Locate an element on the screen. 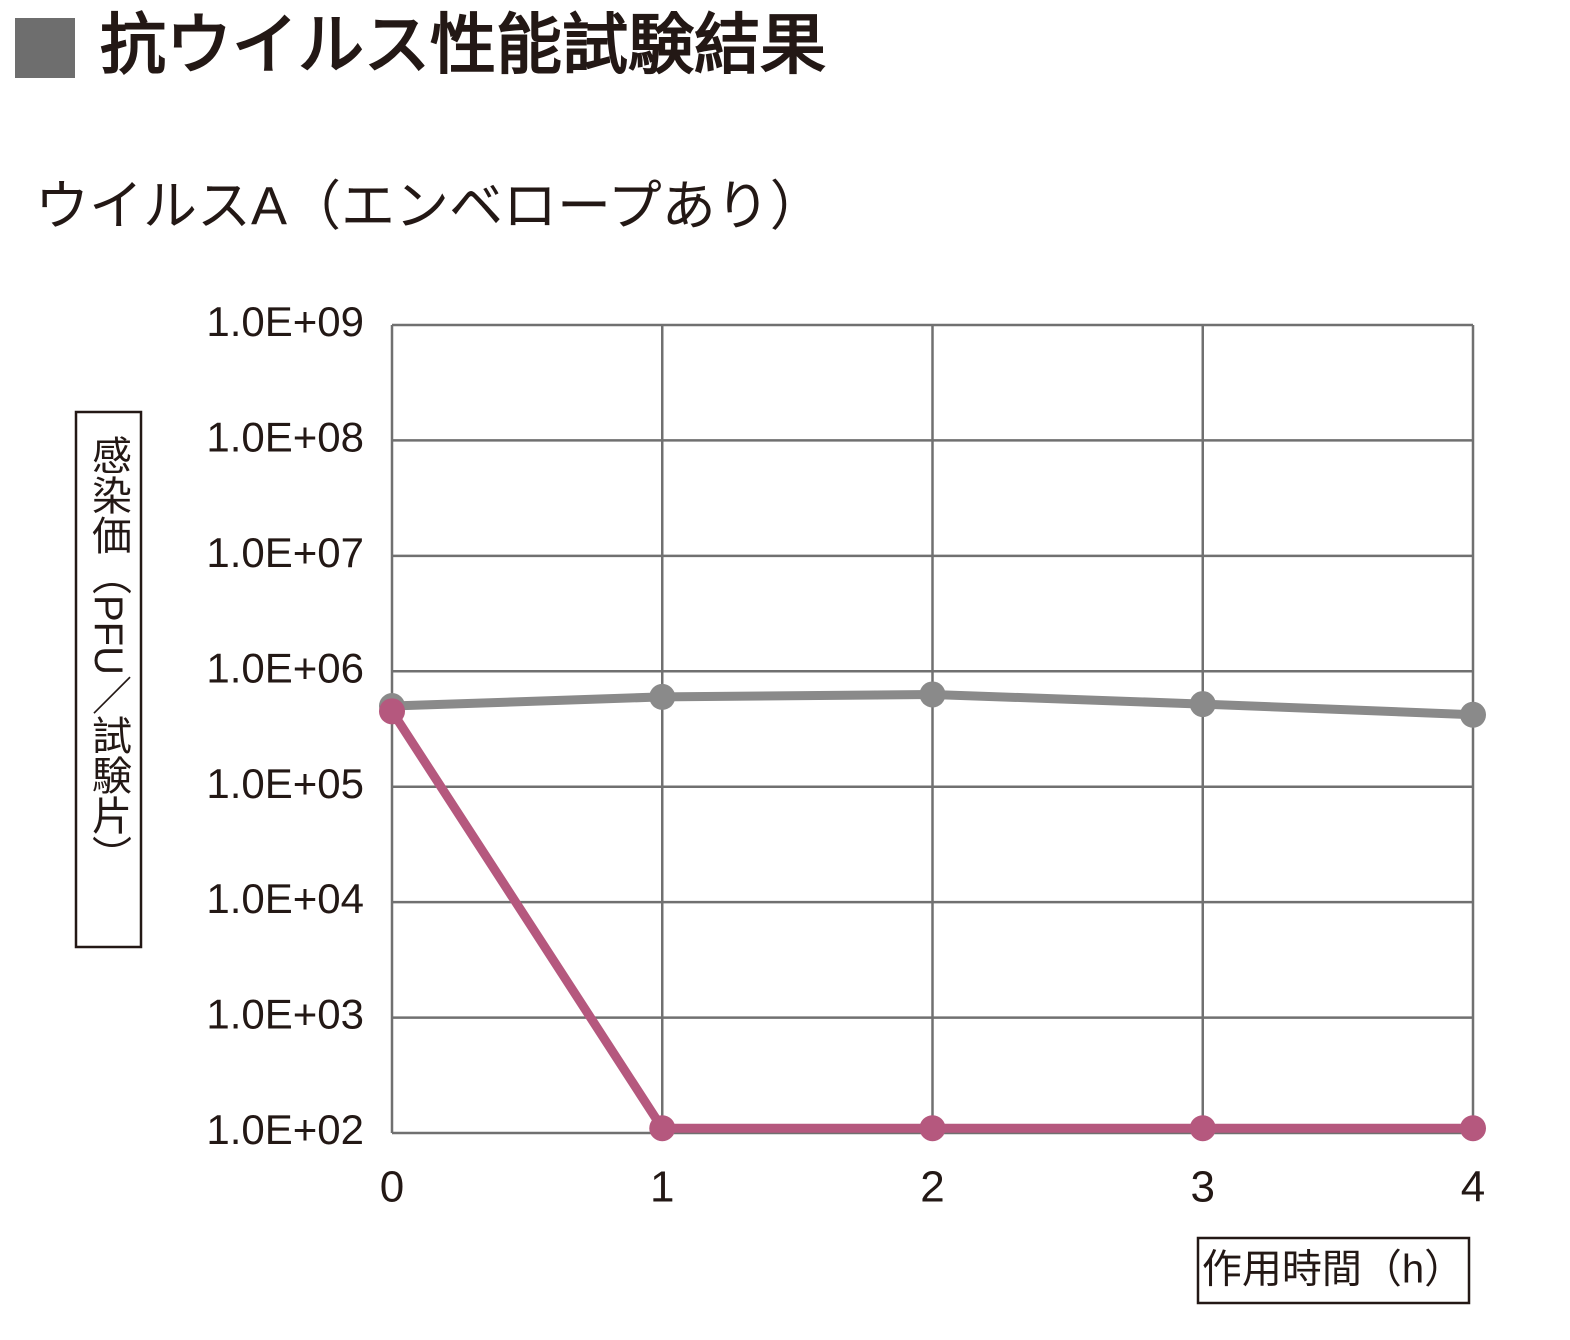 The width and height of the screenshot is (1570, 1340). x-tick-label: 0 is located at coordinates (392, 1187).